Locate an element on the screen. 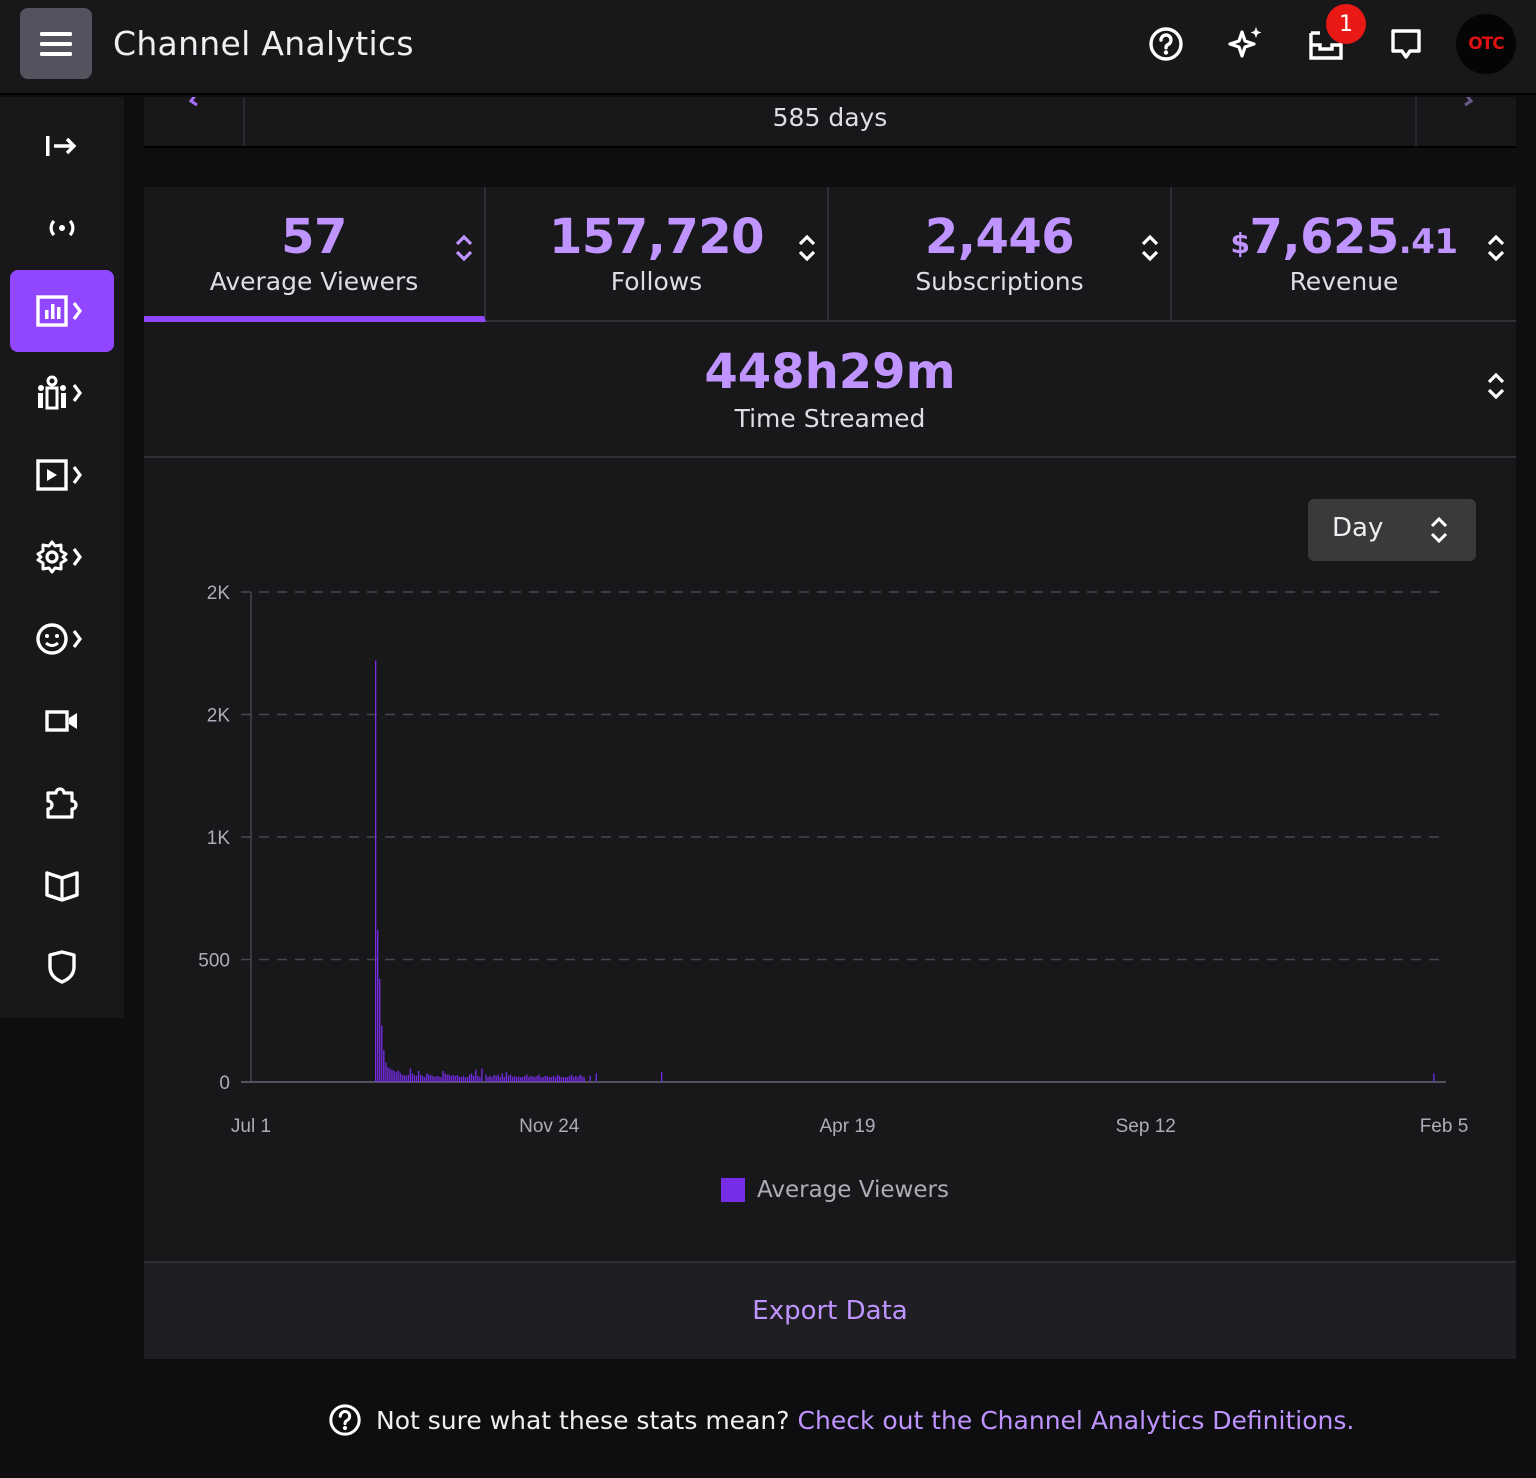 Image resolution: width=1536 pixels, height=1478 pixels. tab-revenue: $7,625.41 Revenue is located at coordinates (1344, 254).